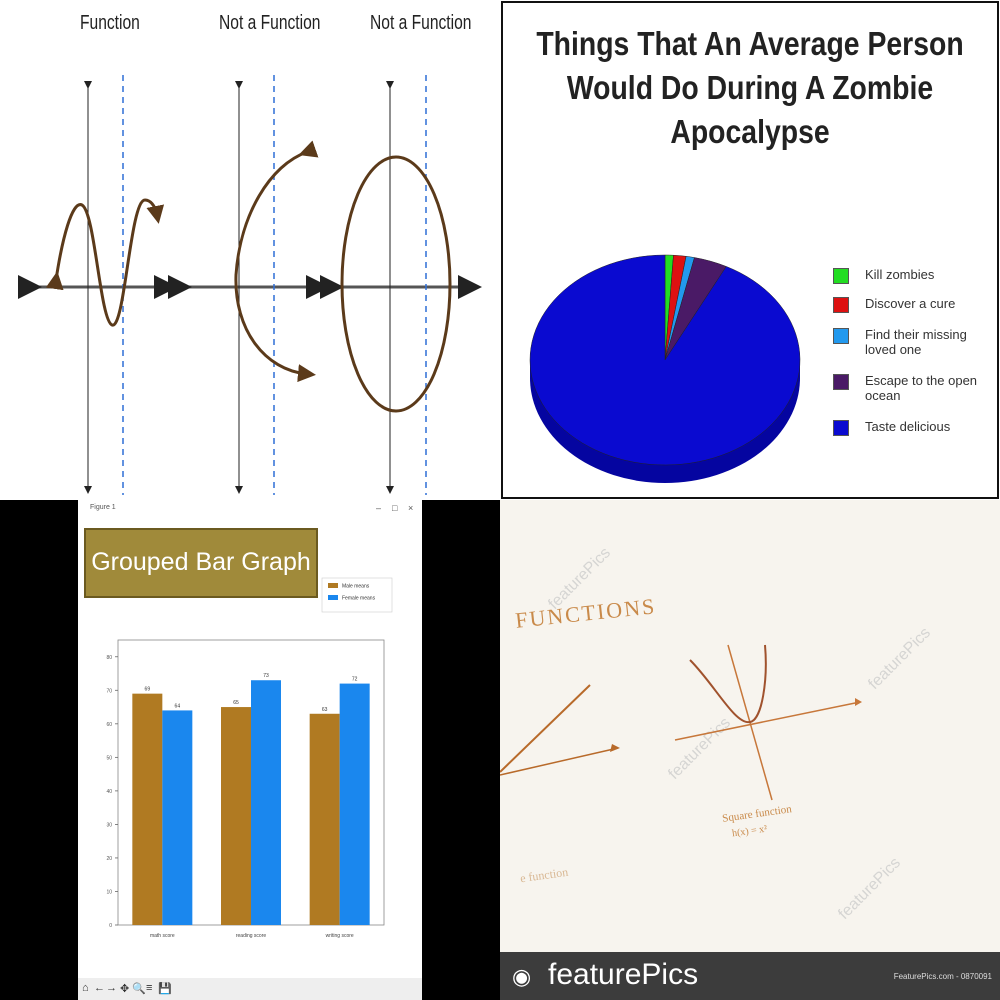  Describe the element at coordinates (355, 680) in the screenshot. I see `bar-data-label: 72` at that location.